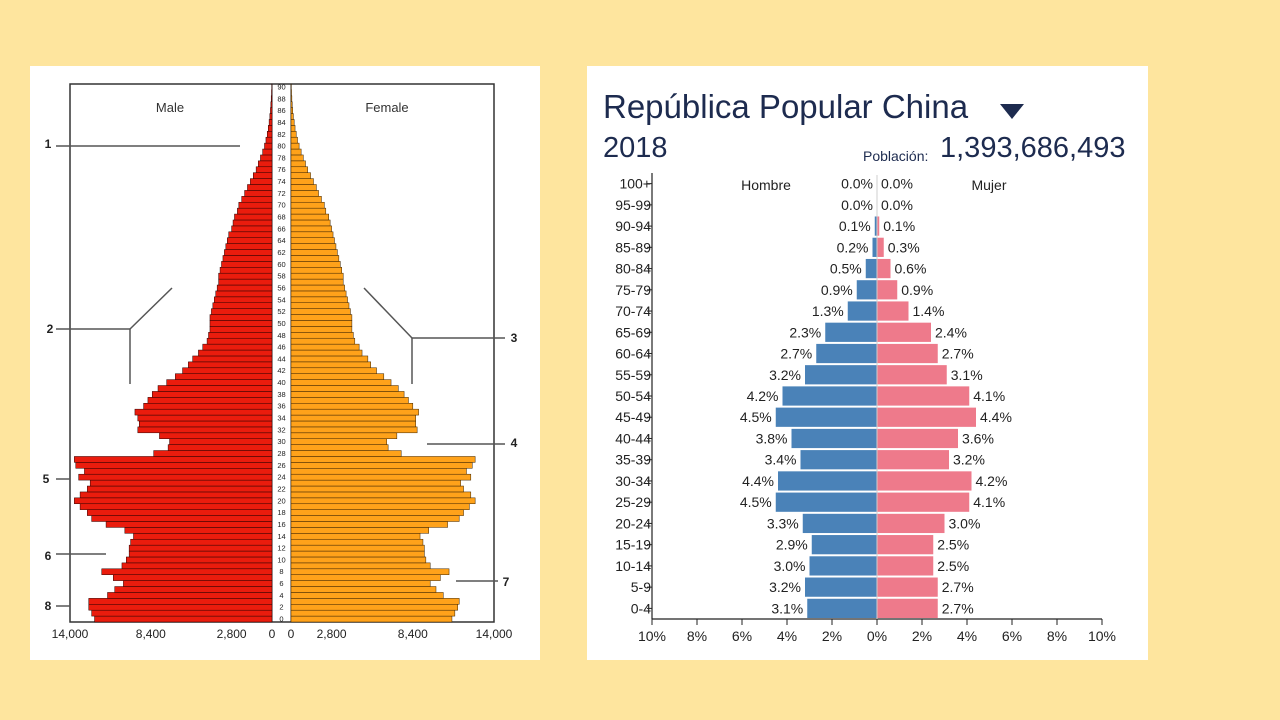 This screenshot has height=720, width=1280. What do you see at coordinates (967, 375) in the screenshot?
I see `female-value-label: 3.1%` at bounding box center [967, 375].